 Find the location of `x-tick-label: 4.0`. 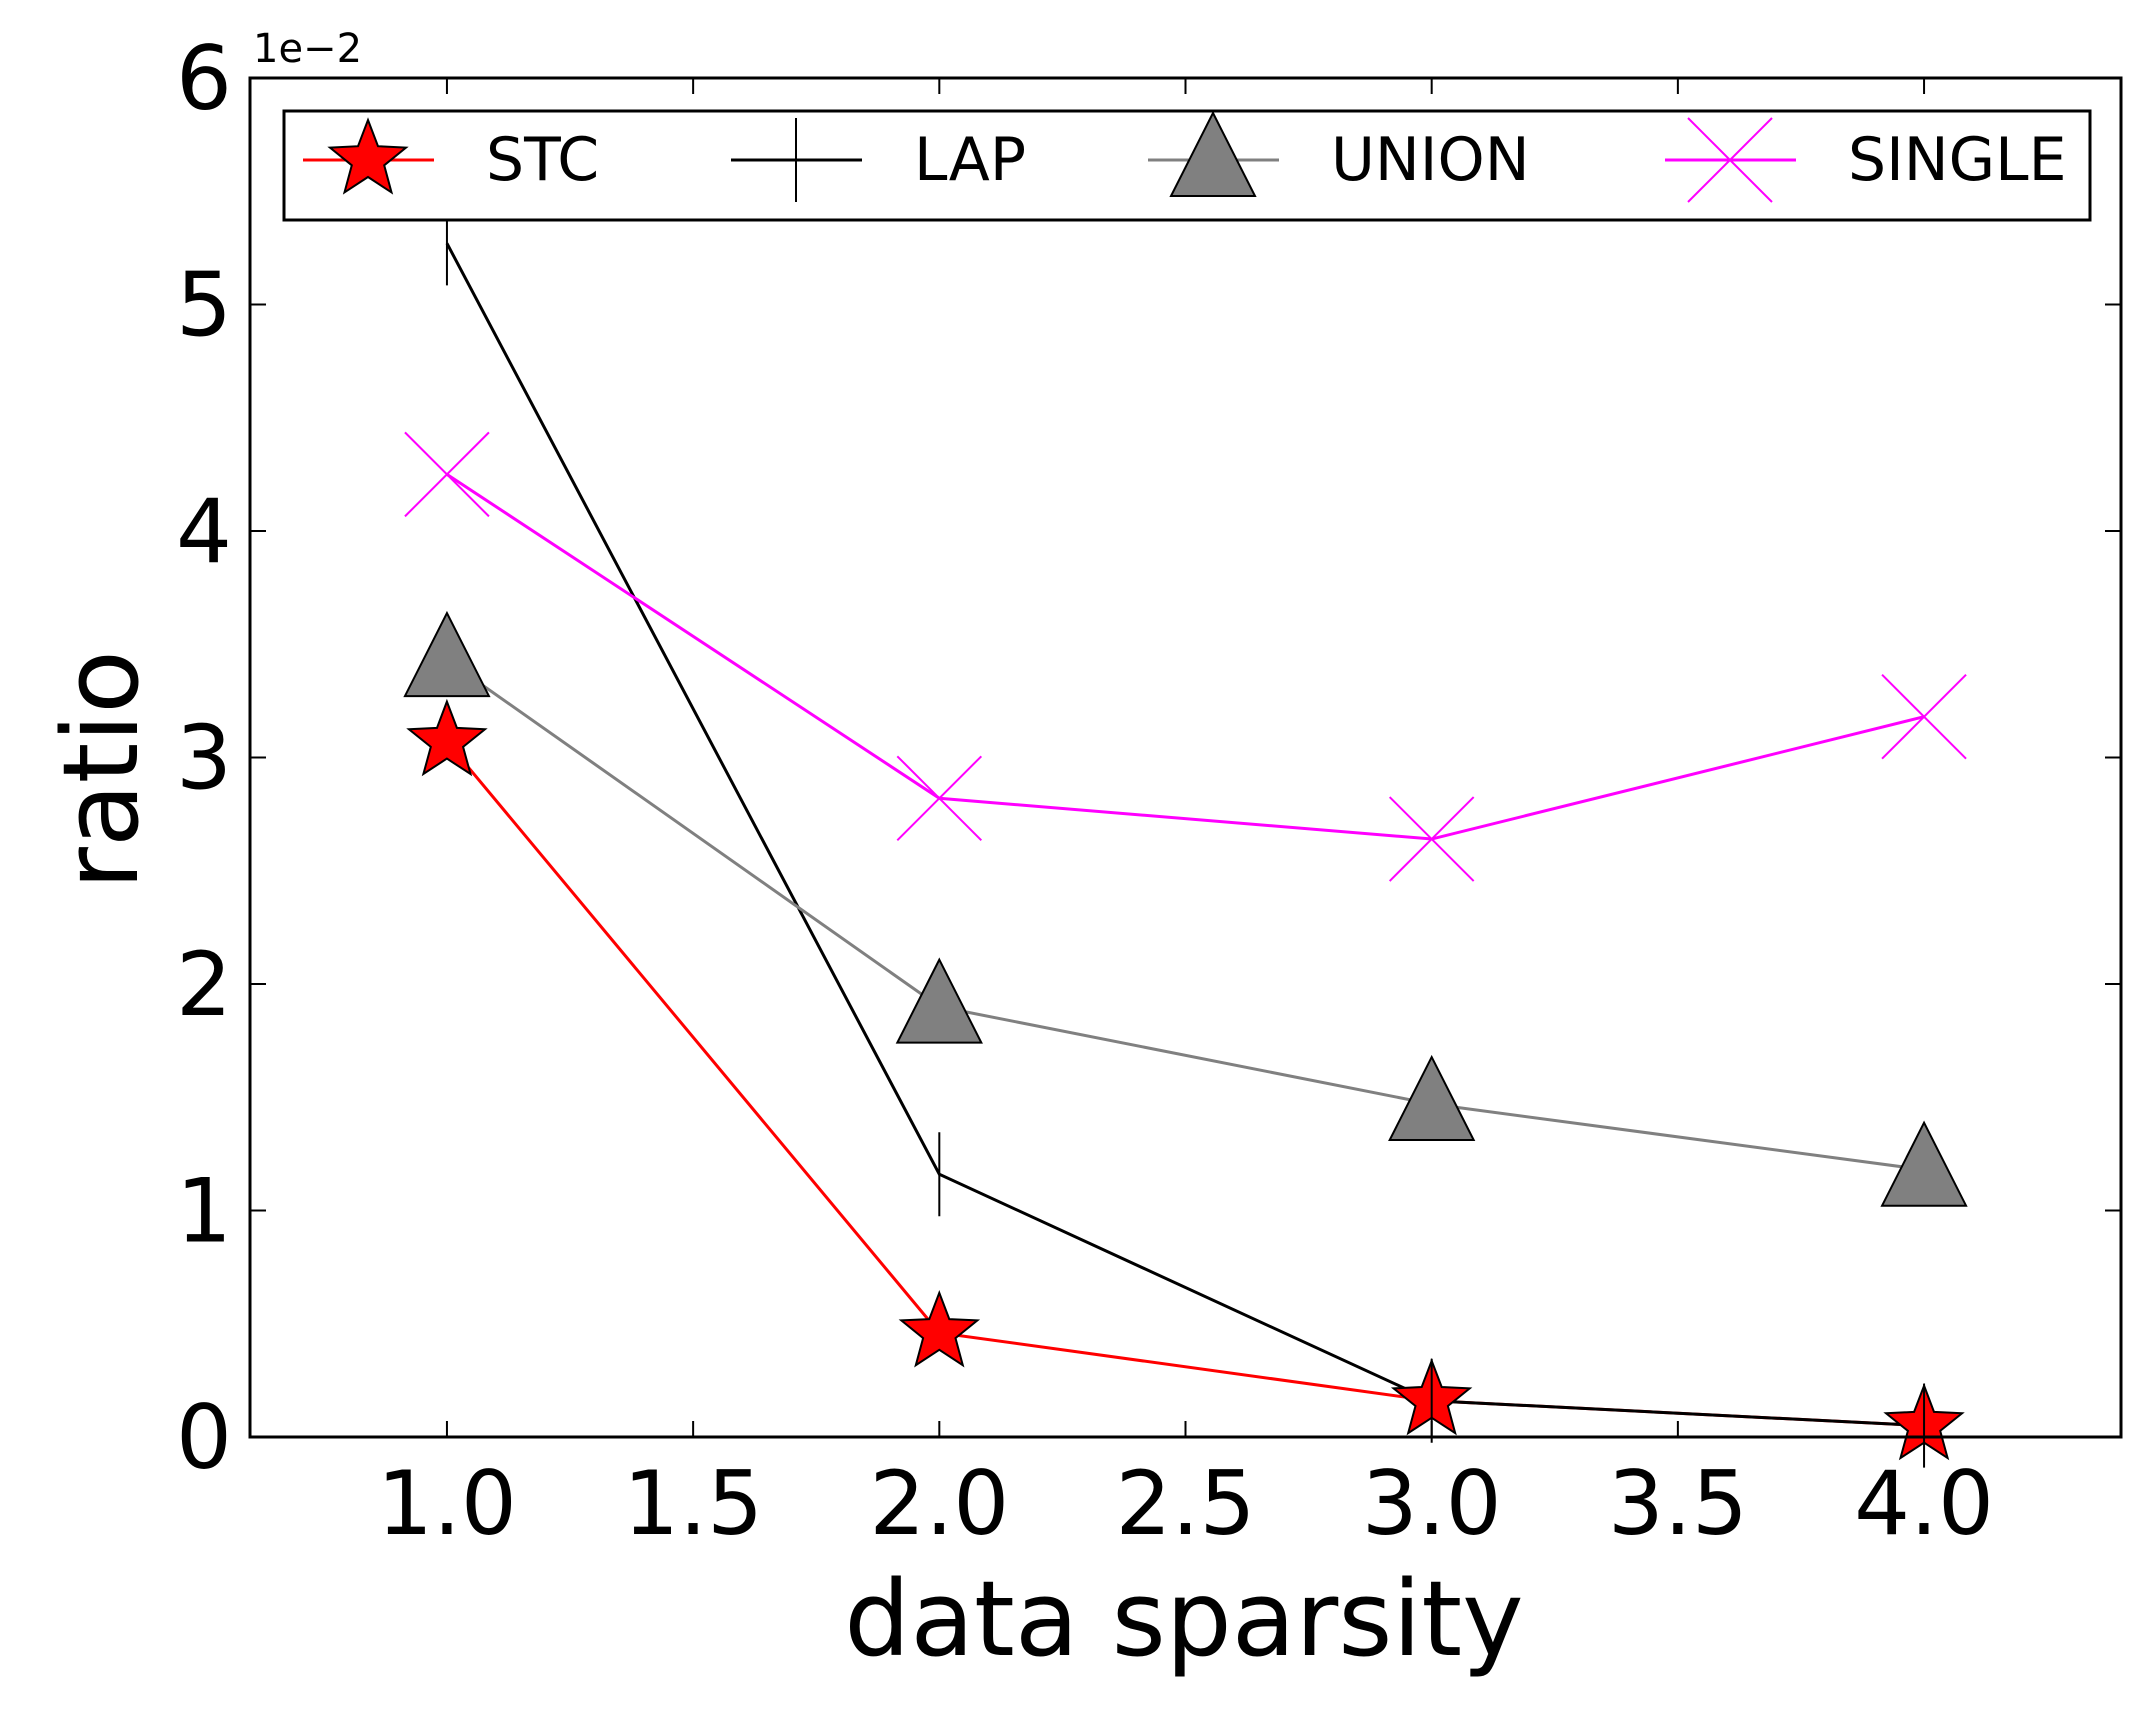

x-tick-label: 4.0 is located at coordinates (1924, 1503).